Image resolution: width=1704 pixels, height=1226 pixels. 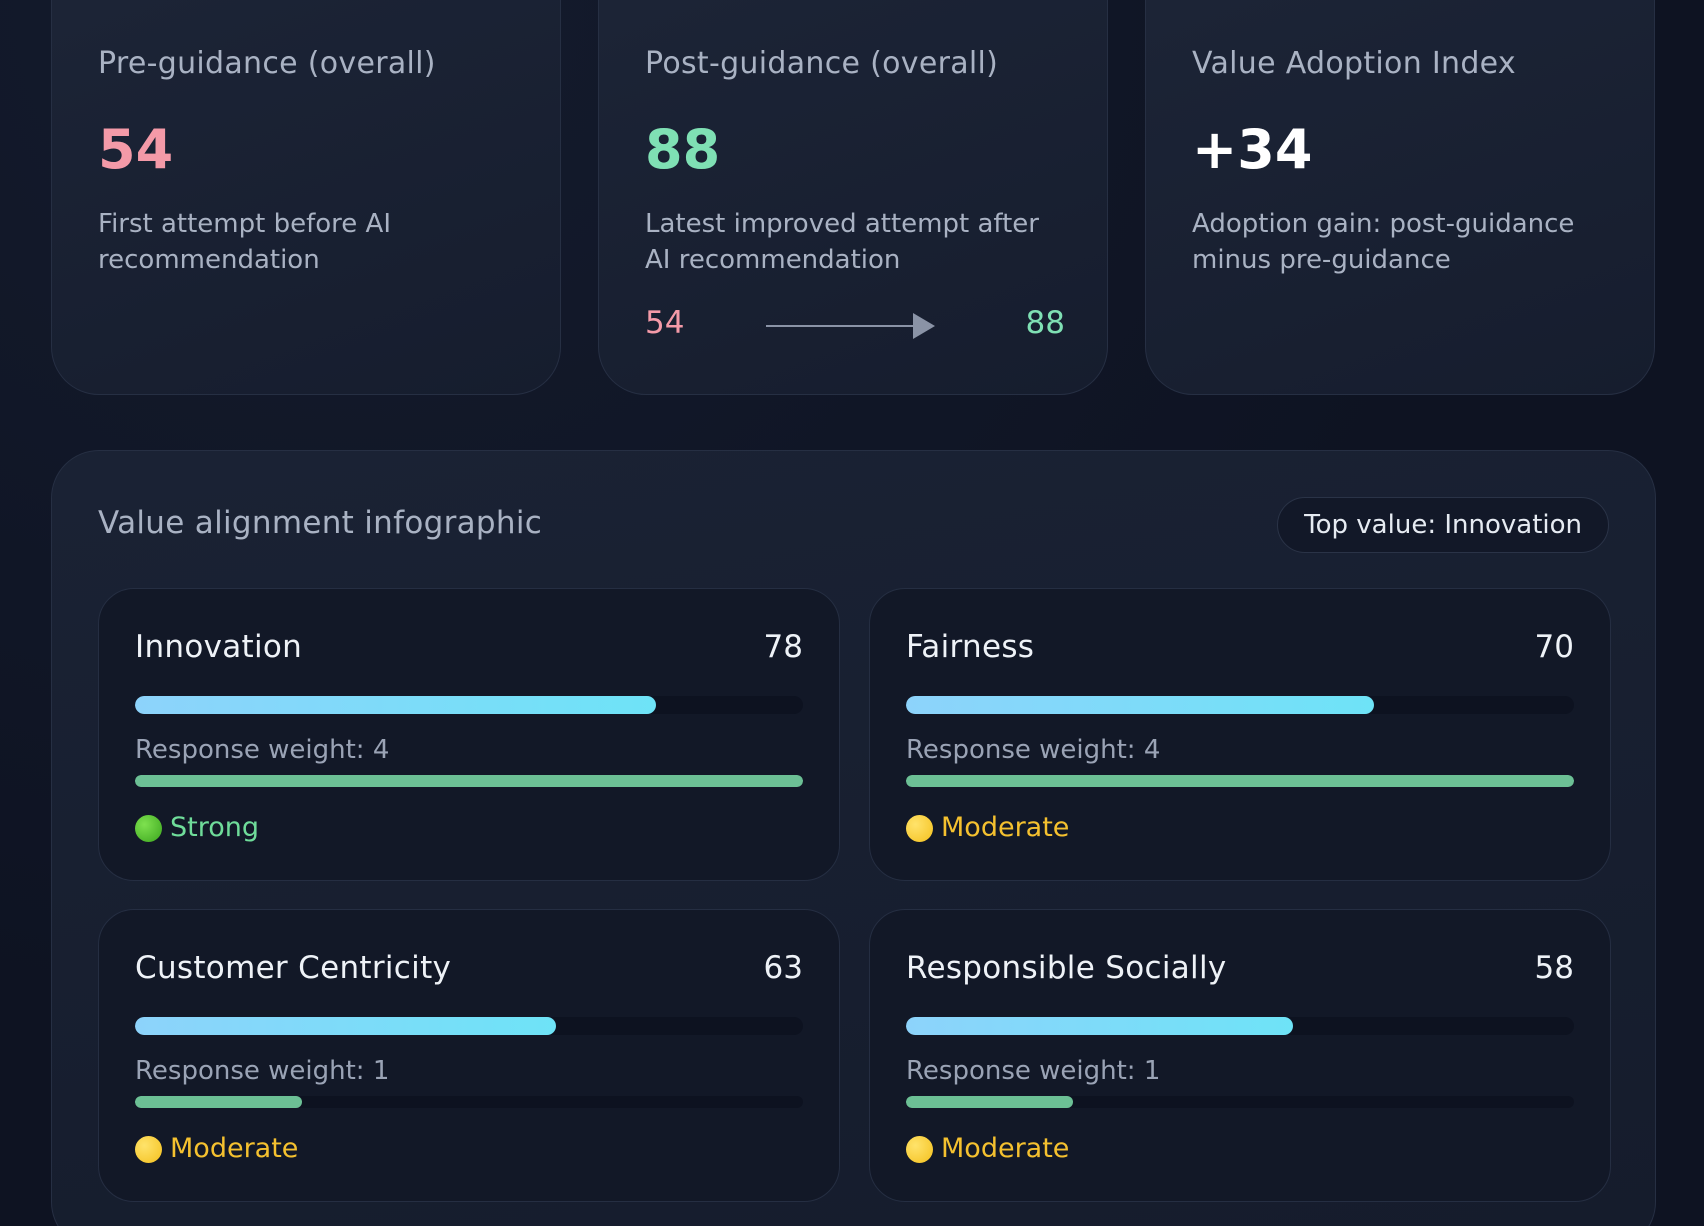 I want to click on post-guidance-title: Post-guidance (overall), so click(x=822, y=63).